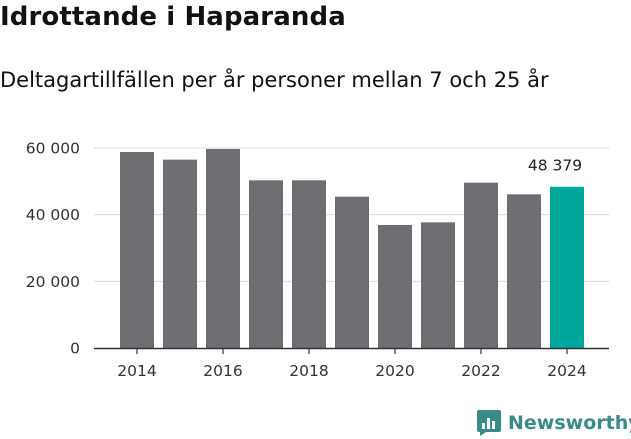 The image size is (631, 439). Describe the element at coordinates (569, 423) in the screenshot. I see `brand-name: Newsworthy` at that location.